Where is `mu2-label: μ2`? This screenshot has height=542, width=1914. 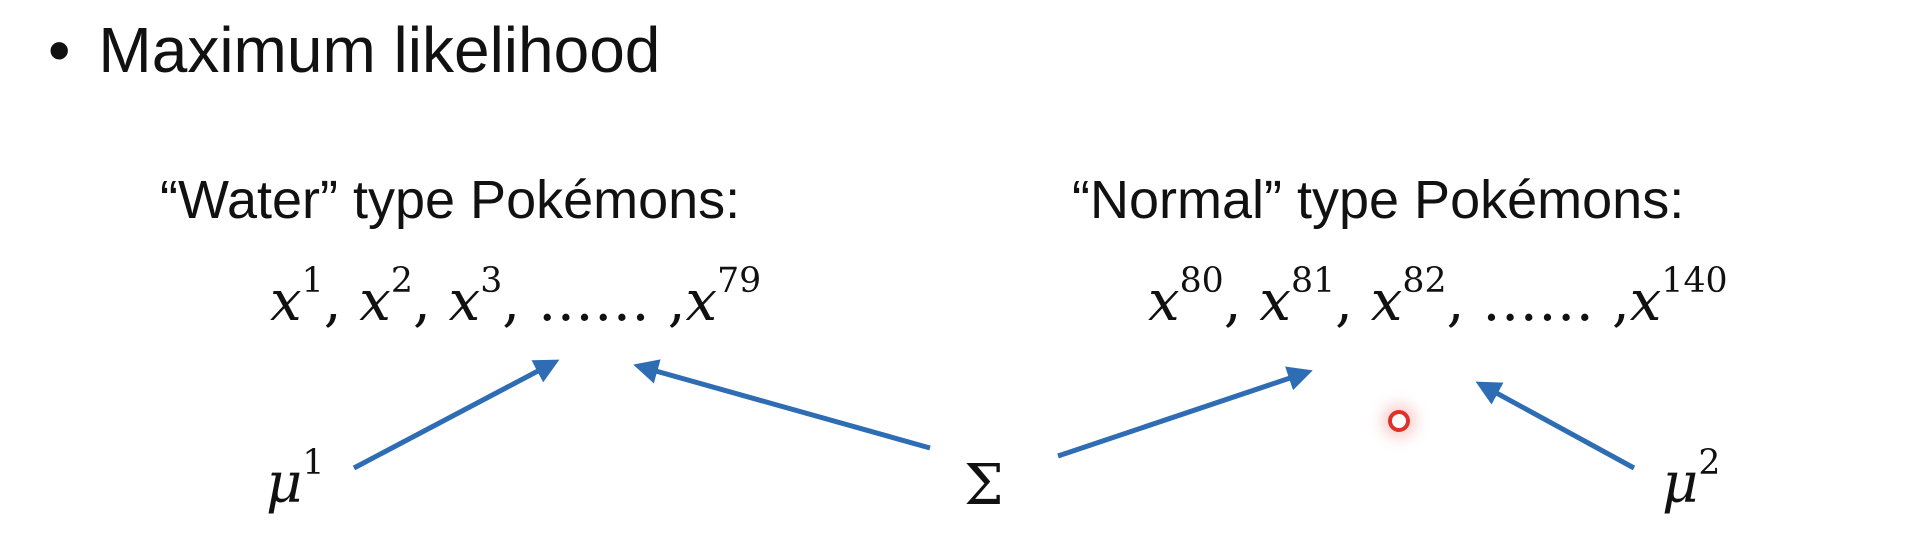
mu2-label: μ2 is located at coordinates (1691, 479).